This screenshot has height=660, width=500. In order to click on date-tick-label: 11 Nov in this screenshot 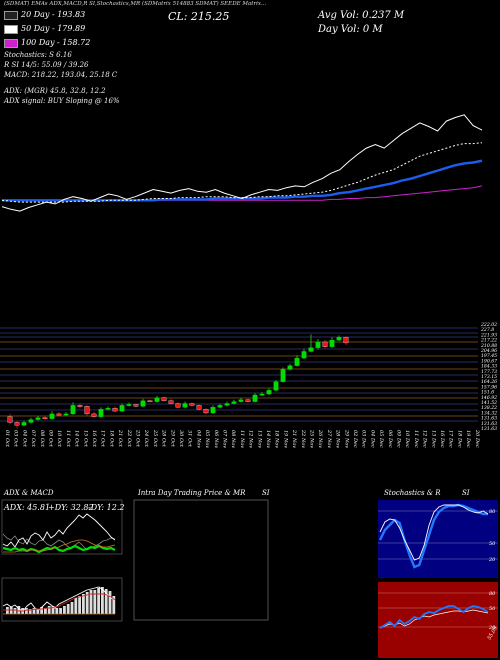, I will do `click(242, 439)`.